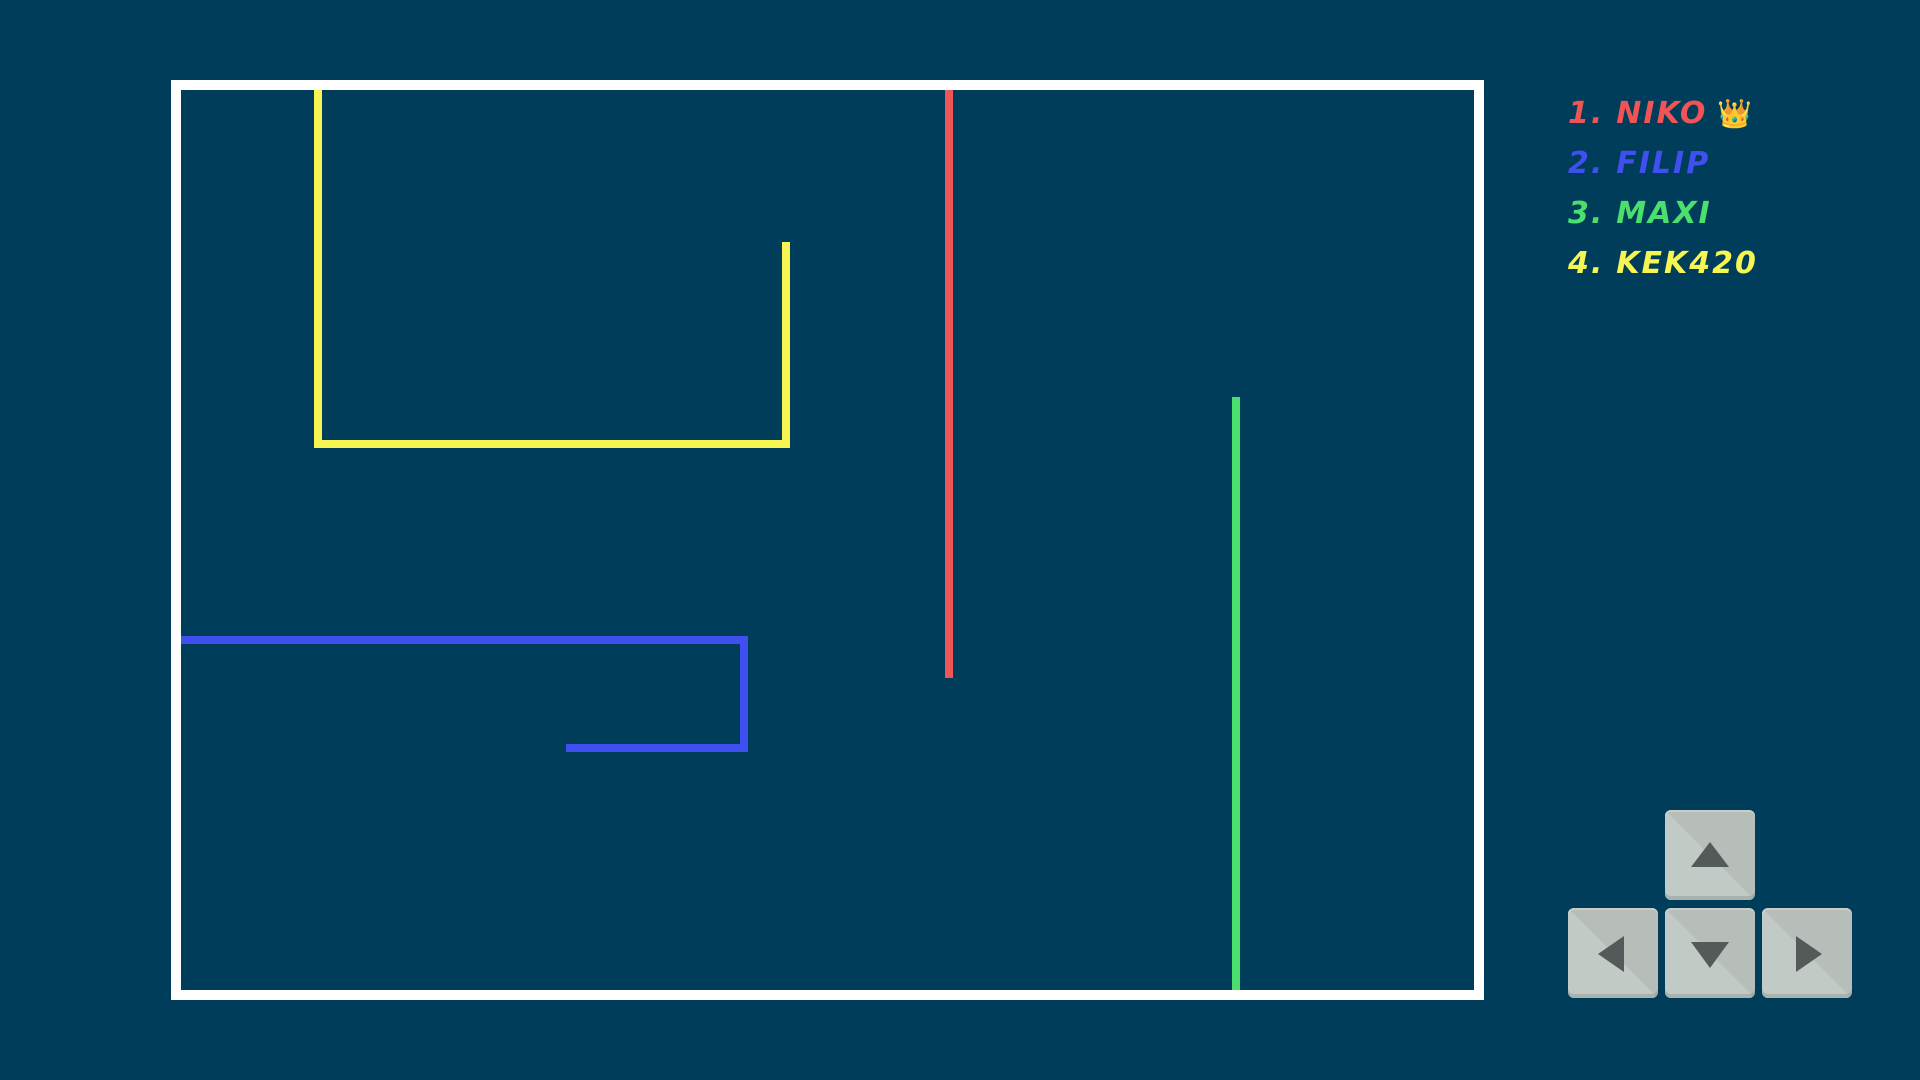 The image size is (1920, 1080). What do you see at coordinates (1586, 113) in the screenshot?
I see `leaderboard-rank: 1.` at bounding box center [1586, 113].